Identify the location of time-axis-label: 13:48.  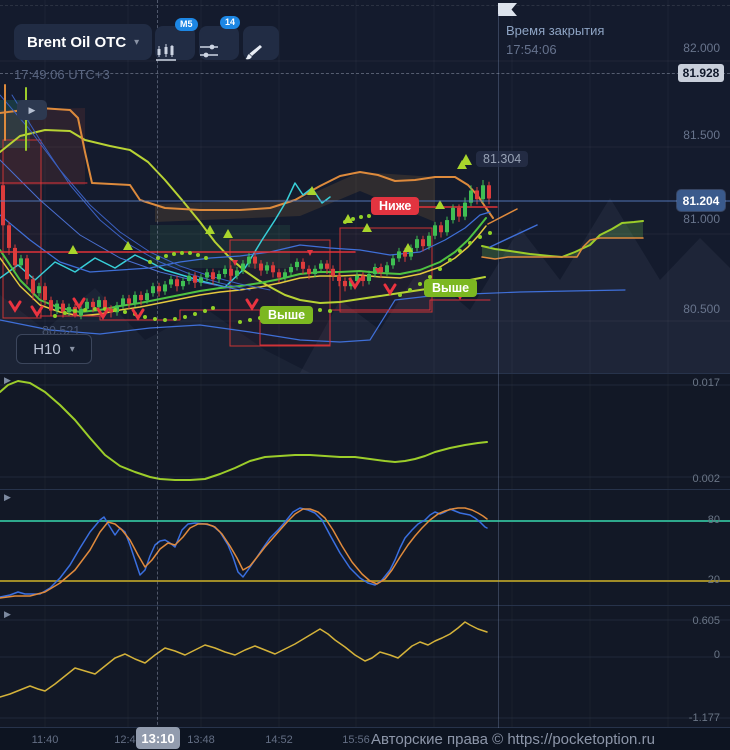
(201, 740).